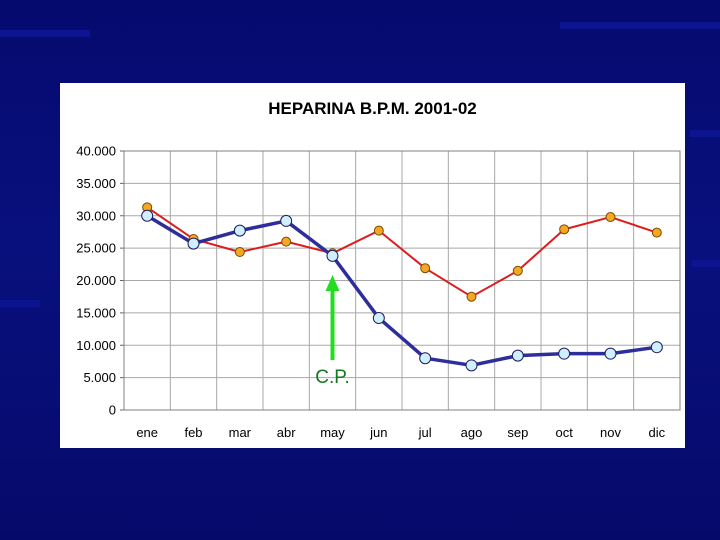 Image resolution: width=720 pixels, height=540 pixels. I want to click on y-tick-label: 30.000, so click(96, 215).